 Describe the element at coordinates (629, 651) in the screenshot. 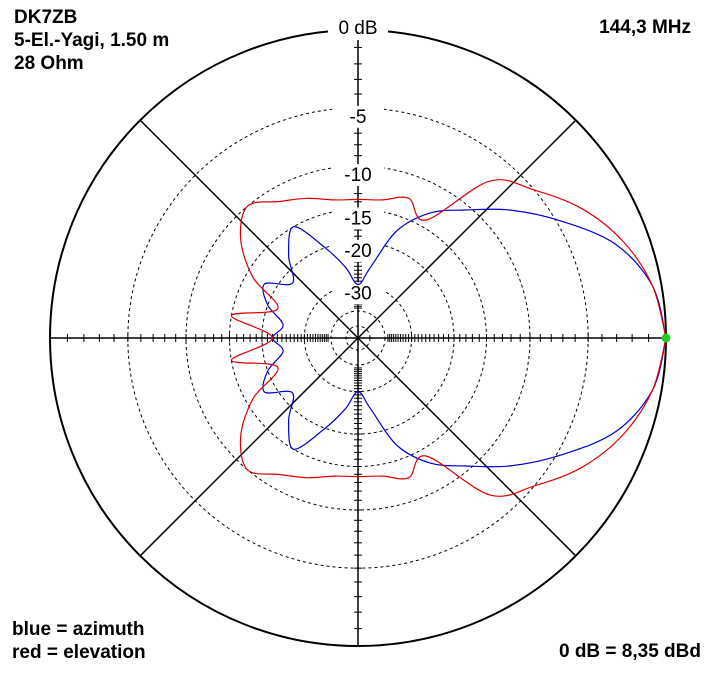

I see `reference-level: 0 dB = 8,35 dBd` at that location.